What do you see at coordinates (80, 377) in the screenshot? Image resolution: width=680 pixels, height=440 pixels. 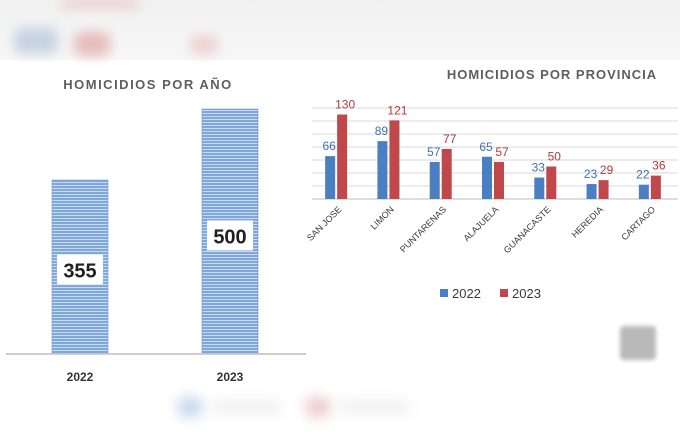 I see `x-tick-label-year: 2022` at bounding box center [80, 377].